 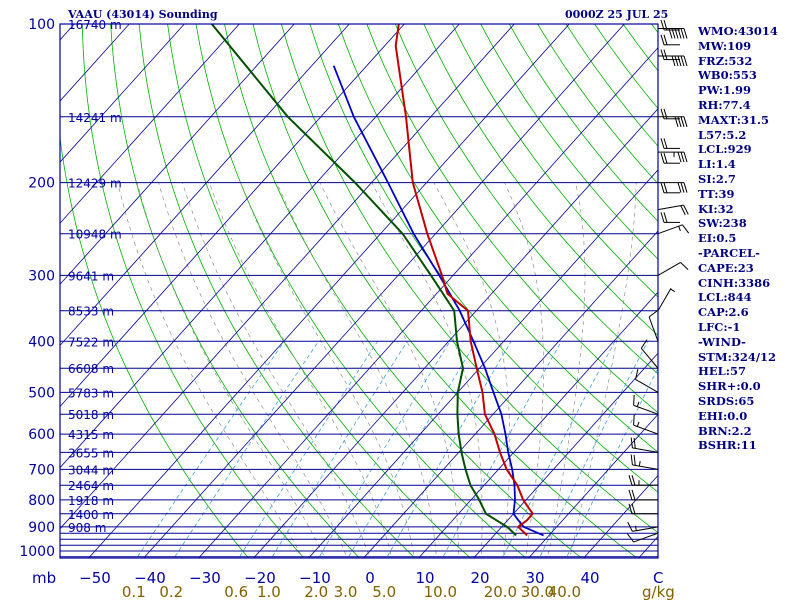 What do you see at coordinates (171, 591) in the screenshot?
I see `mixing-ratio-label: 0.2` at bounding box center [171, 591].